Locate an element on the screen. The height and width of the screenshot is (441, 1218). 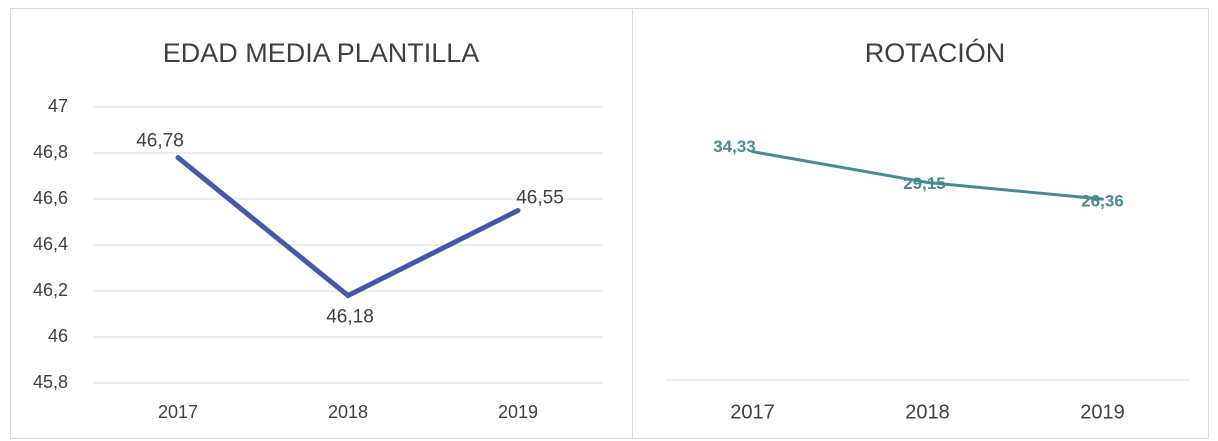
y-tick-label: 46 is located at coordinates (58, 336).